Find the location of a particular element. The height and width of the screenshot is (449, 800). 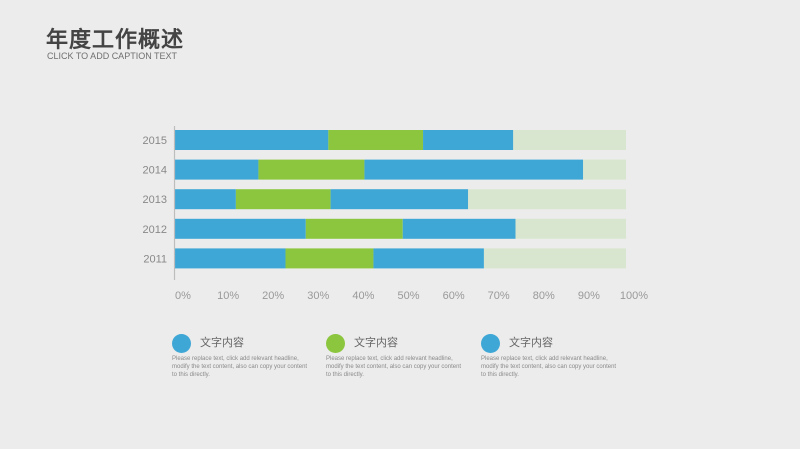

x-tick-label: 40% is located at coordinates (363, 296).